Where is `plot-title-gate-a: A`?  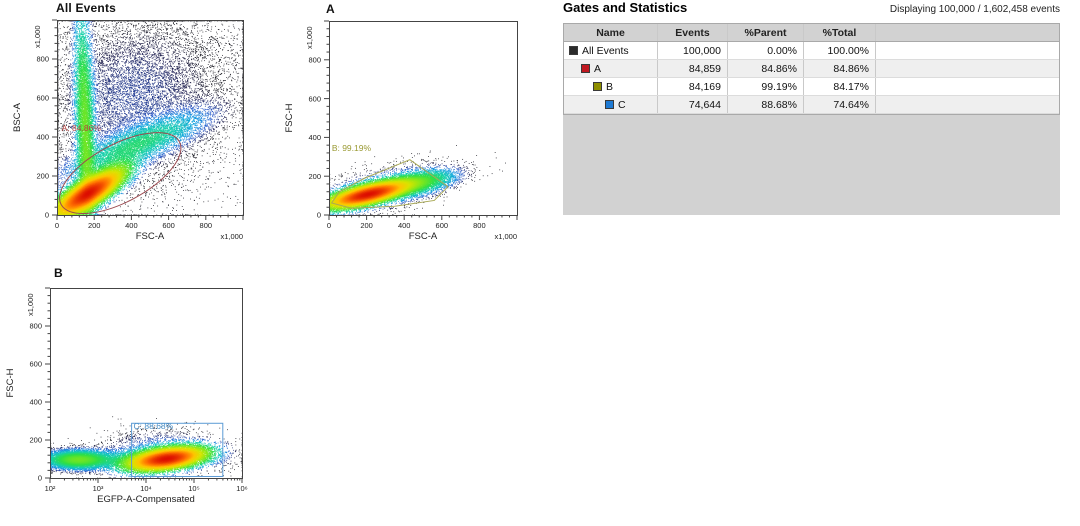 plot-title-gate-a: A is located at coordinates (330, 9).